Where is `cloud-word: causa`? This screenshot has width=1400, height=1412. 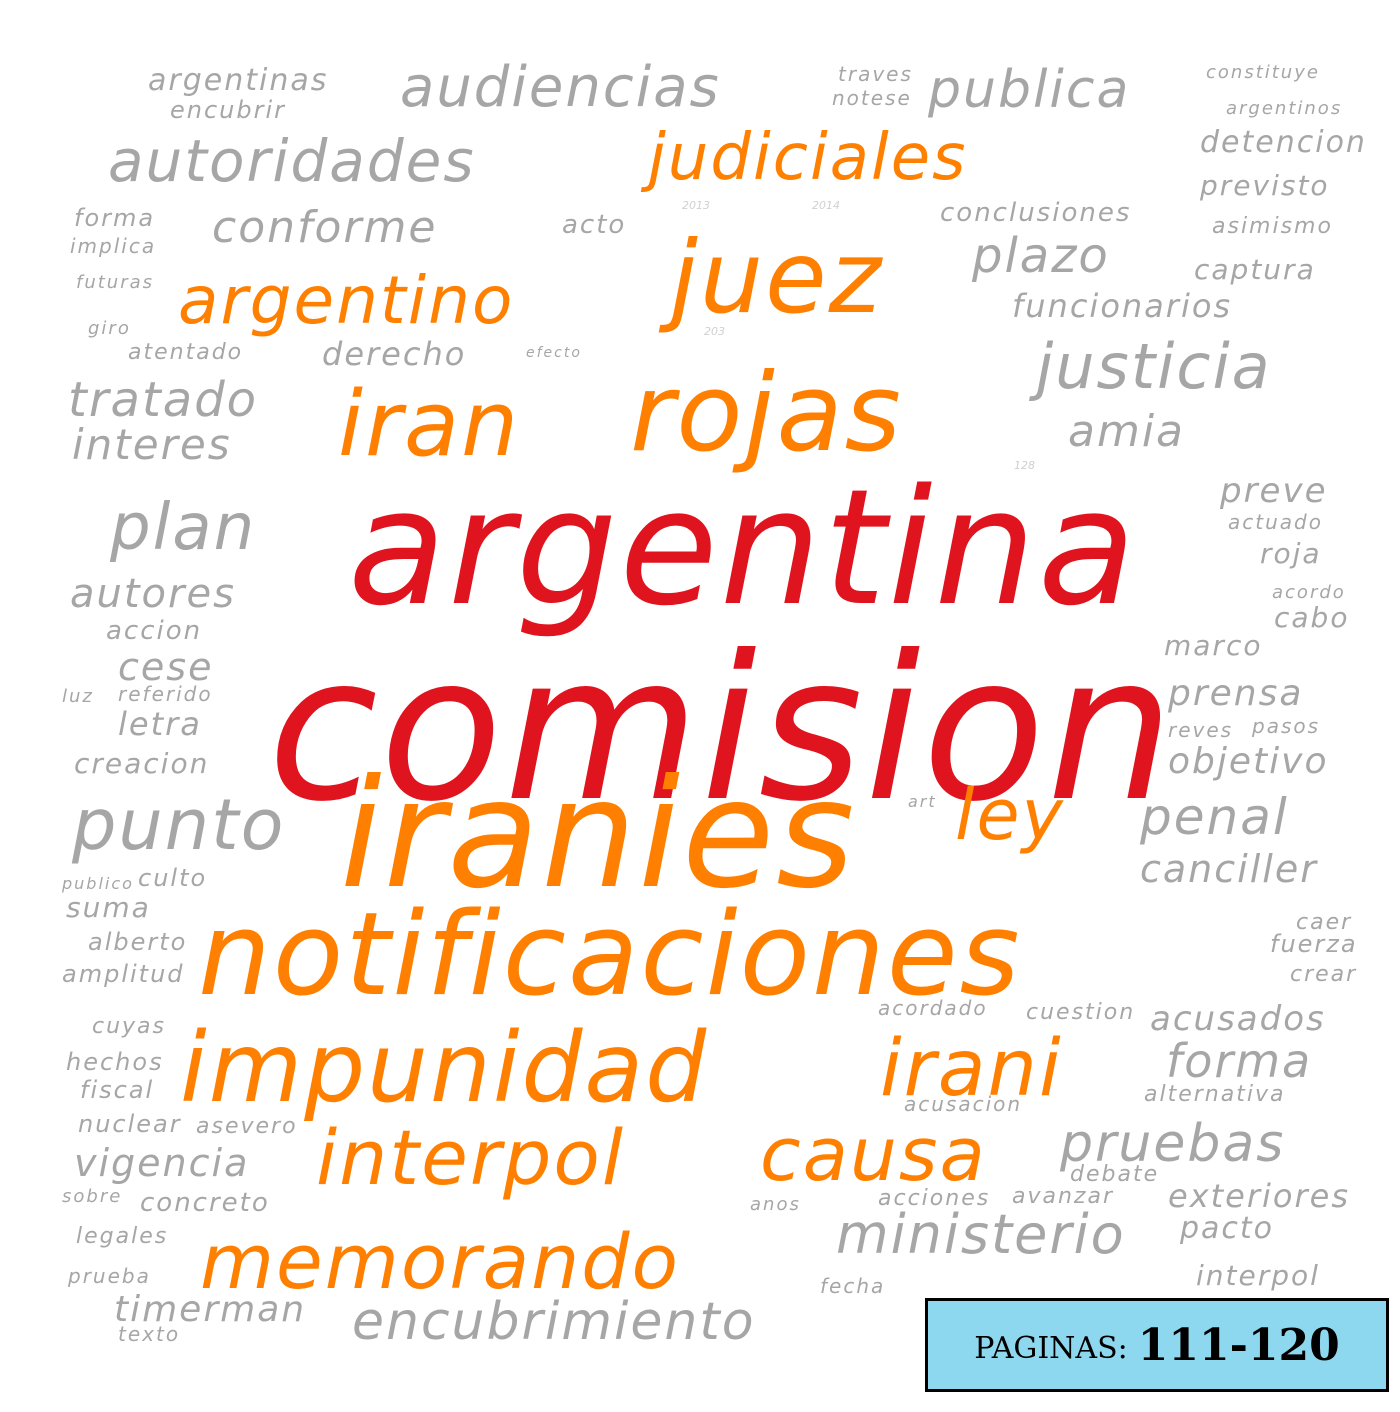 cloud-word: causa is located at coordinates (873, 1155).